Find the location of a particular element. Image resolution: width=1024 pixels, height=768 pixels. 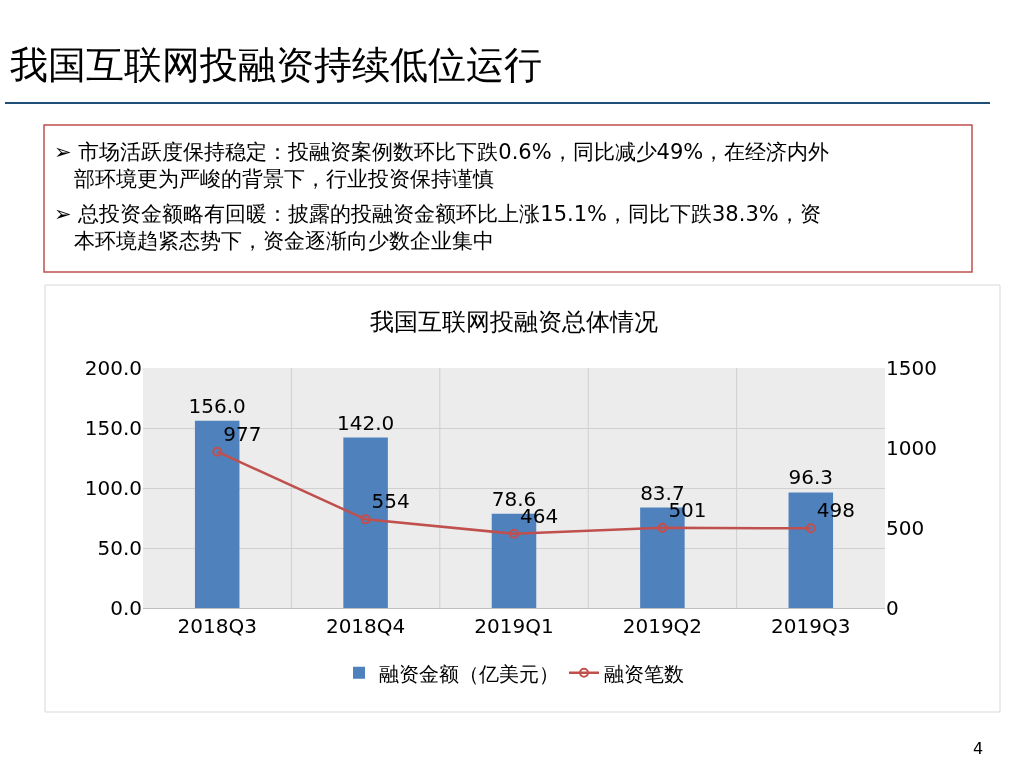

text: ➢ 市场活跃度保持稳定：投融资案例数环比下跌0.6%，同比减少49%，在经济内外部环境更为严峻的背景下，行业投资保持谨慎 is located at coordinates (442, 166).